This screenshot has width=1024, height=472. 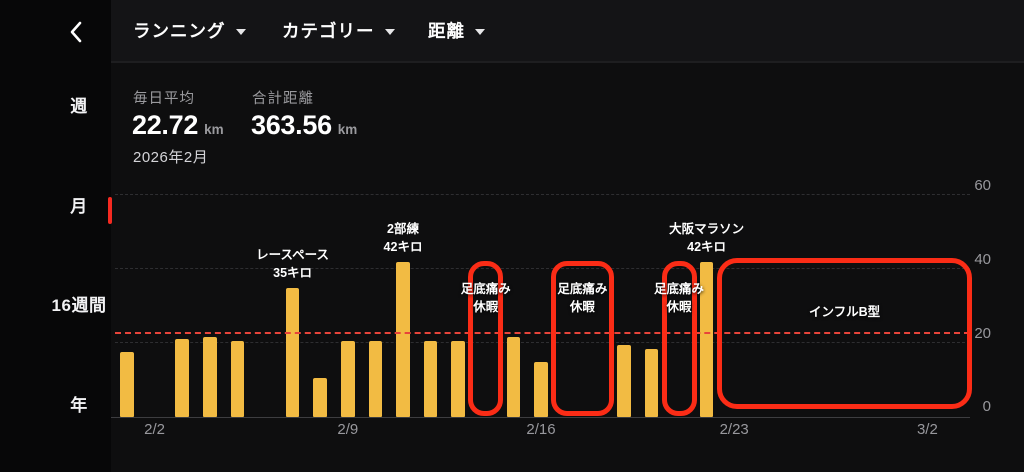 I want to click on daily-average-unit: km, so click(x=214, y=129).